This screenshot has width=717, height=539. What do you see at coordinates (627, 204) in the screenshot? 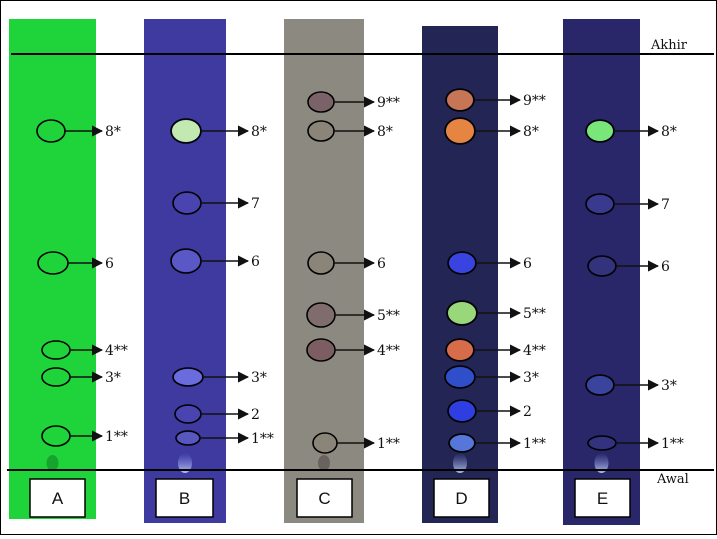
I see `spot-e-1: 7` at bounding box center [627, 204].